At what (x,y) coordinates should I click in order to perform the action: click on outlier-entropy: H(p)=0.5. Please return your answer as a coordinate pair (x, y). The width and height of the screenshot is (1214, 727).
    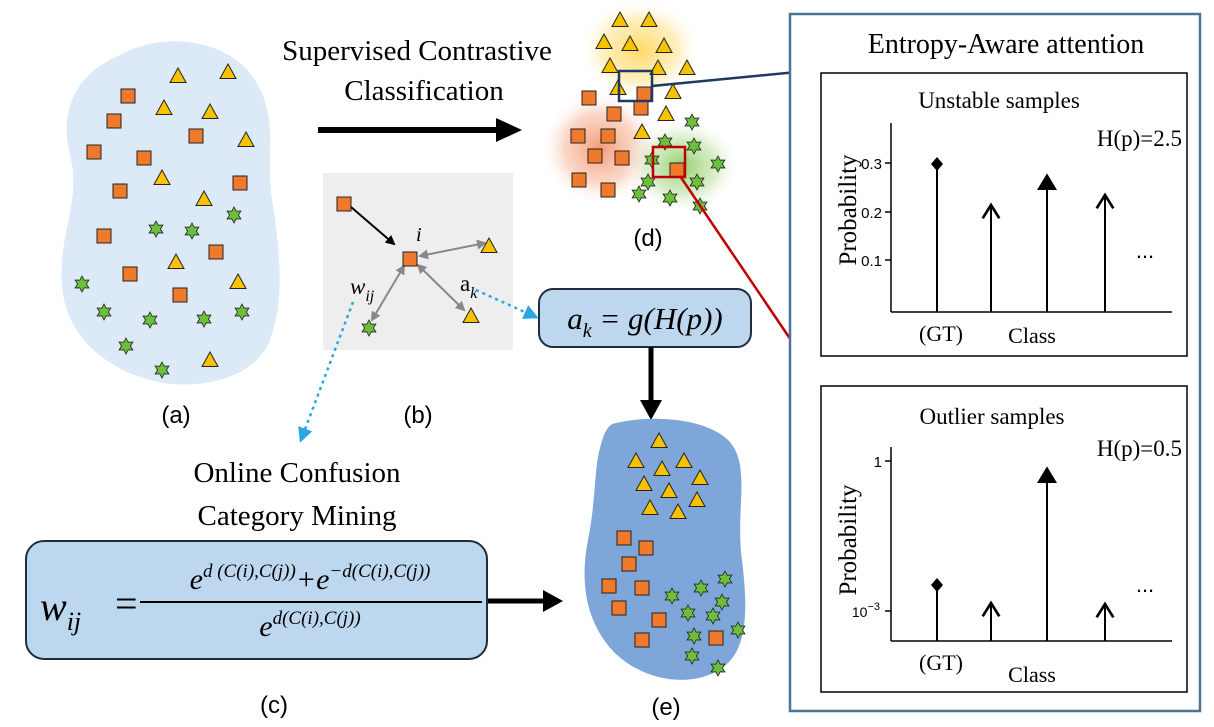
    Looking at the image, I should click on (1139, 448).